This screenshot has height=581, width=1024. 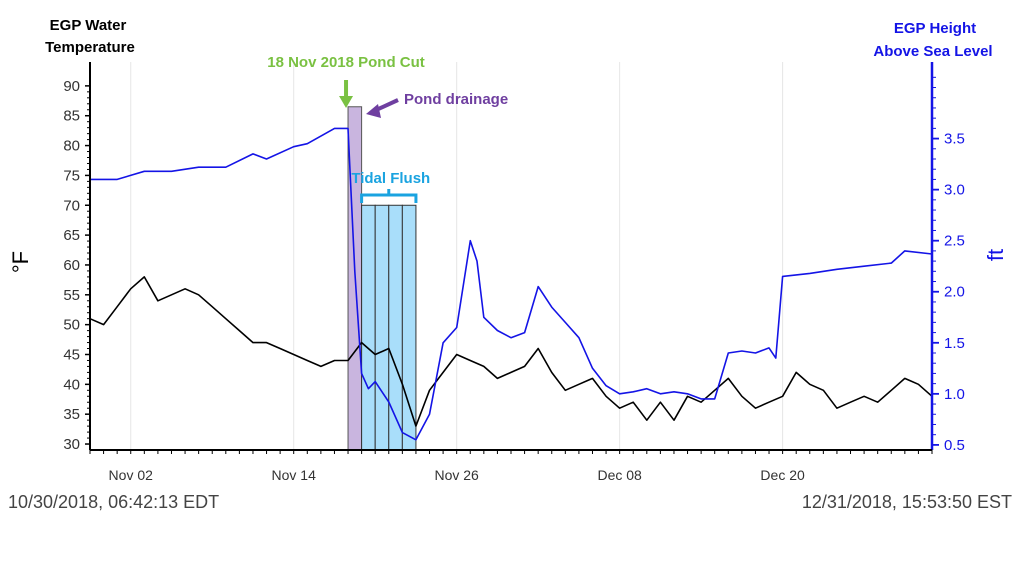 What do you see at coordinates (71, 265) in the screenshot?
I see `y-tick-label: 60` at bounding box center [71, 265].